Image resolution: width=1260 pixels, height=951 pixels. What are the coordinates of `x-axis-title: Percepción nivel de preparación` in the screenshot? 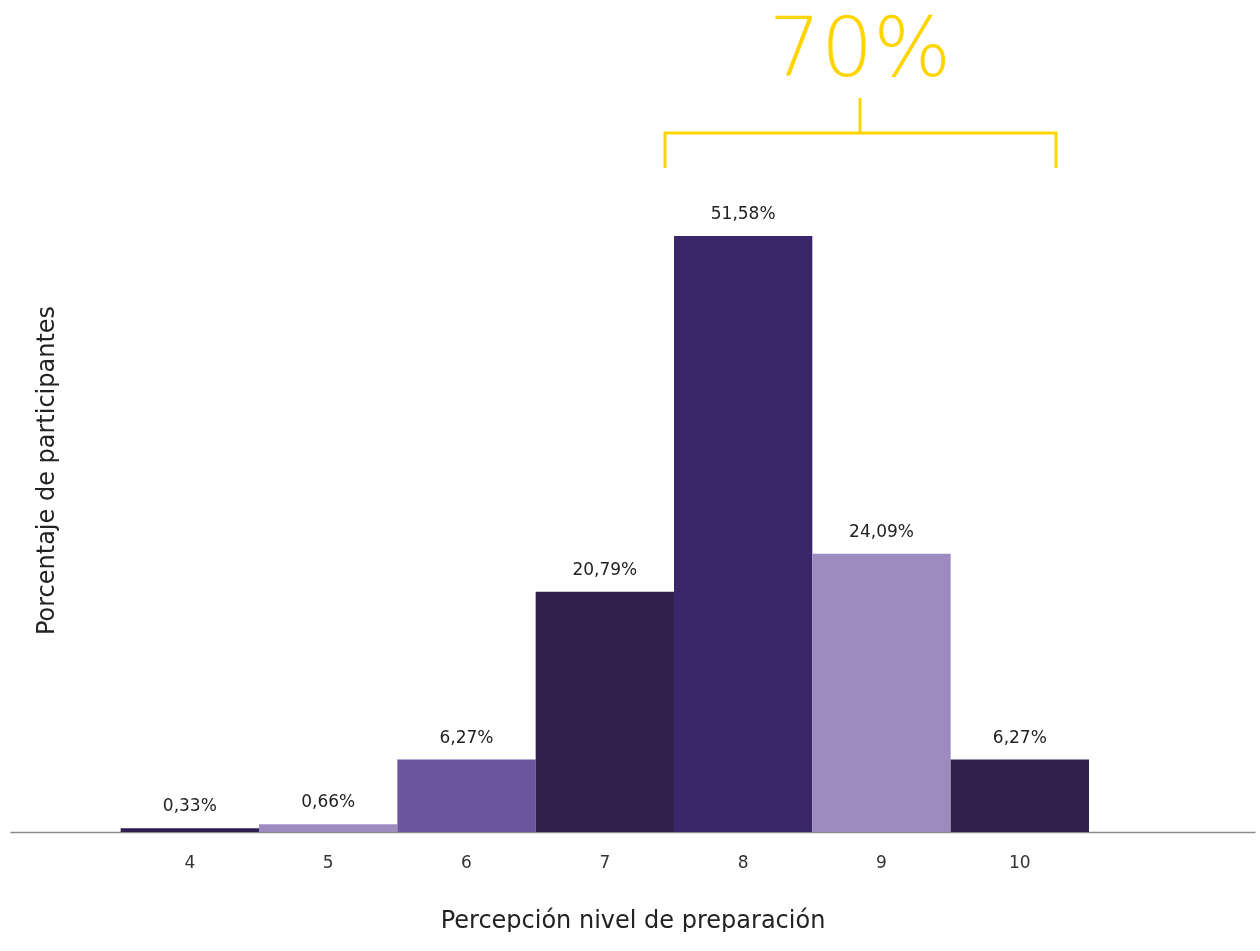 It's located at (633, 919).